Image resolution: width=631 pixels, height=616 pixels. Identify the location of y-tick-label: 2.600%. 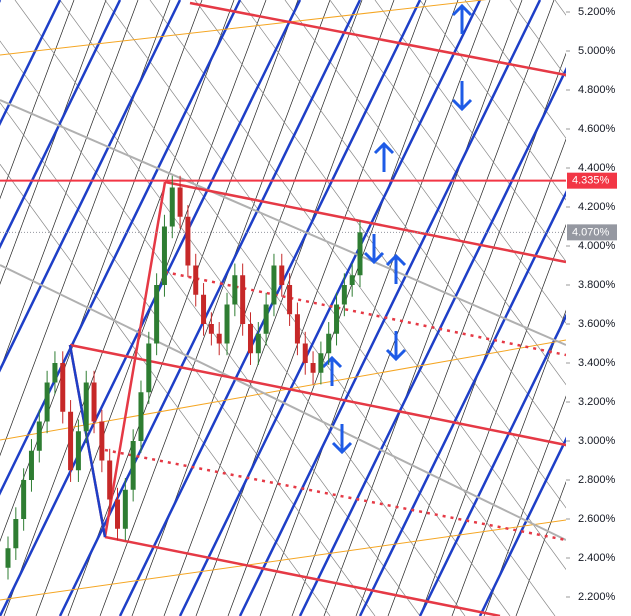
(597, 519).